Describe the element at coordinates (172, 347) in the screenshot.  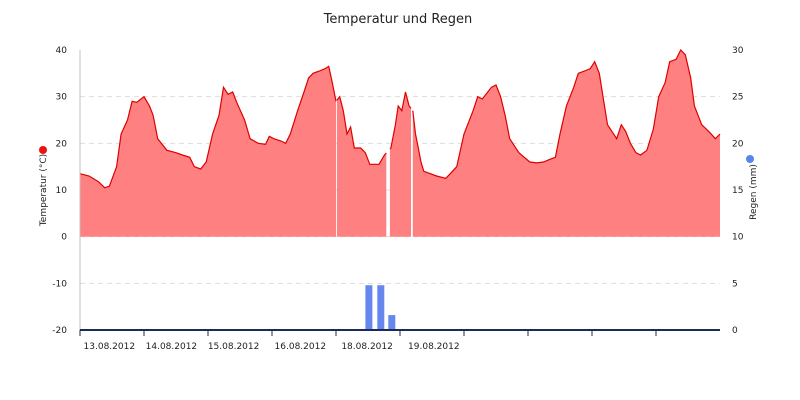
I see `x-tick-label: 14.08.2012` at that location.